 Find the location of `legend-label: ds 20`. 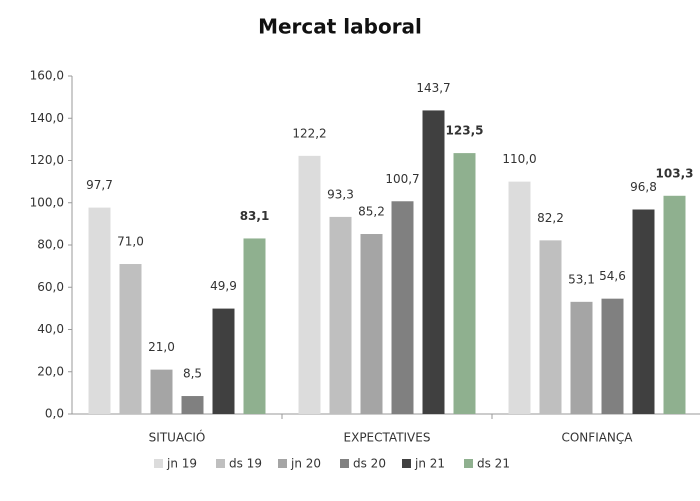

legend-label: ds 20 is located at coordinates (369, 464).